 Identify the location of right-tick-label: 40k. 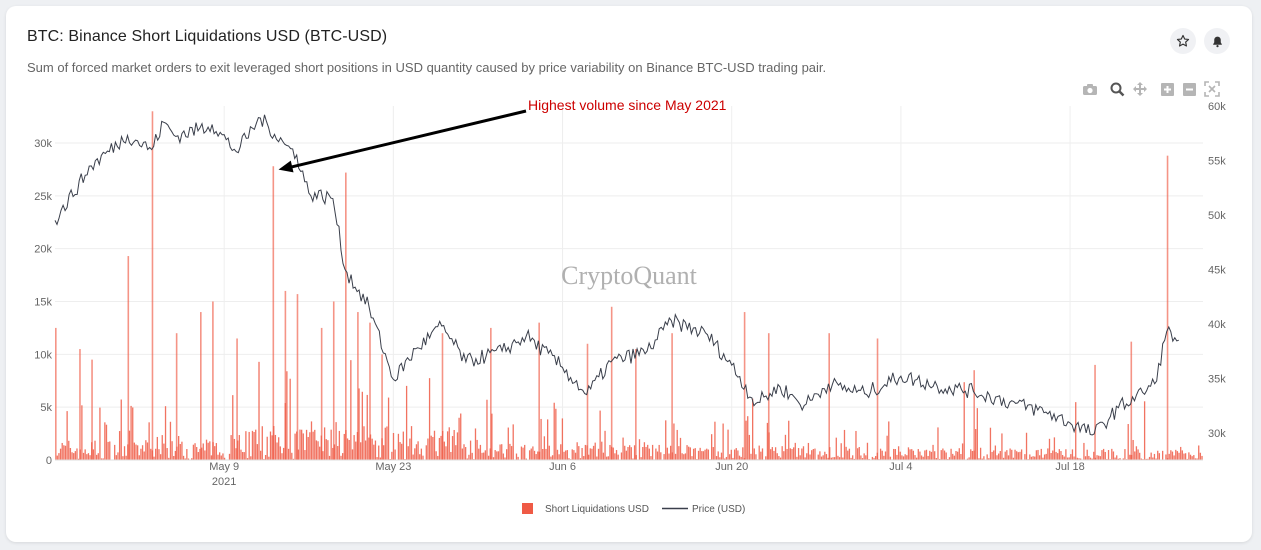
(1217, 325).